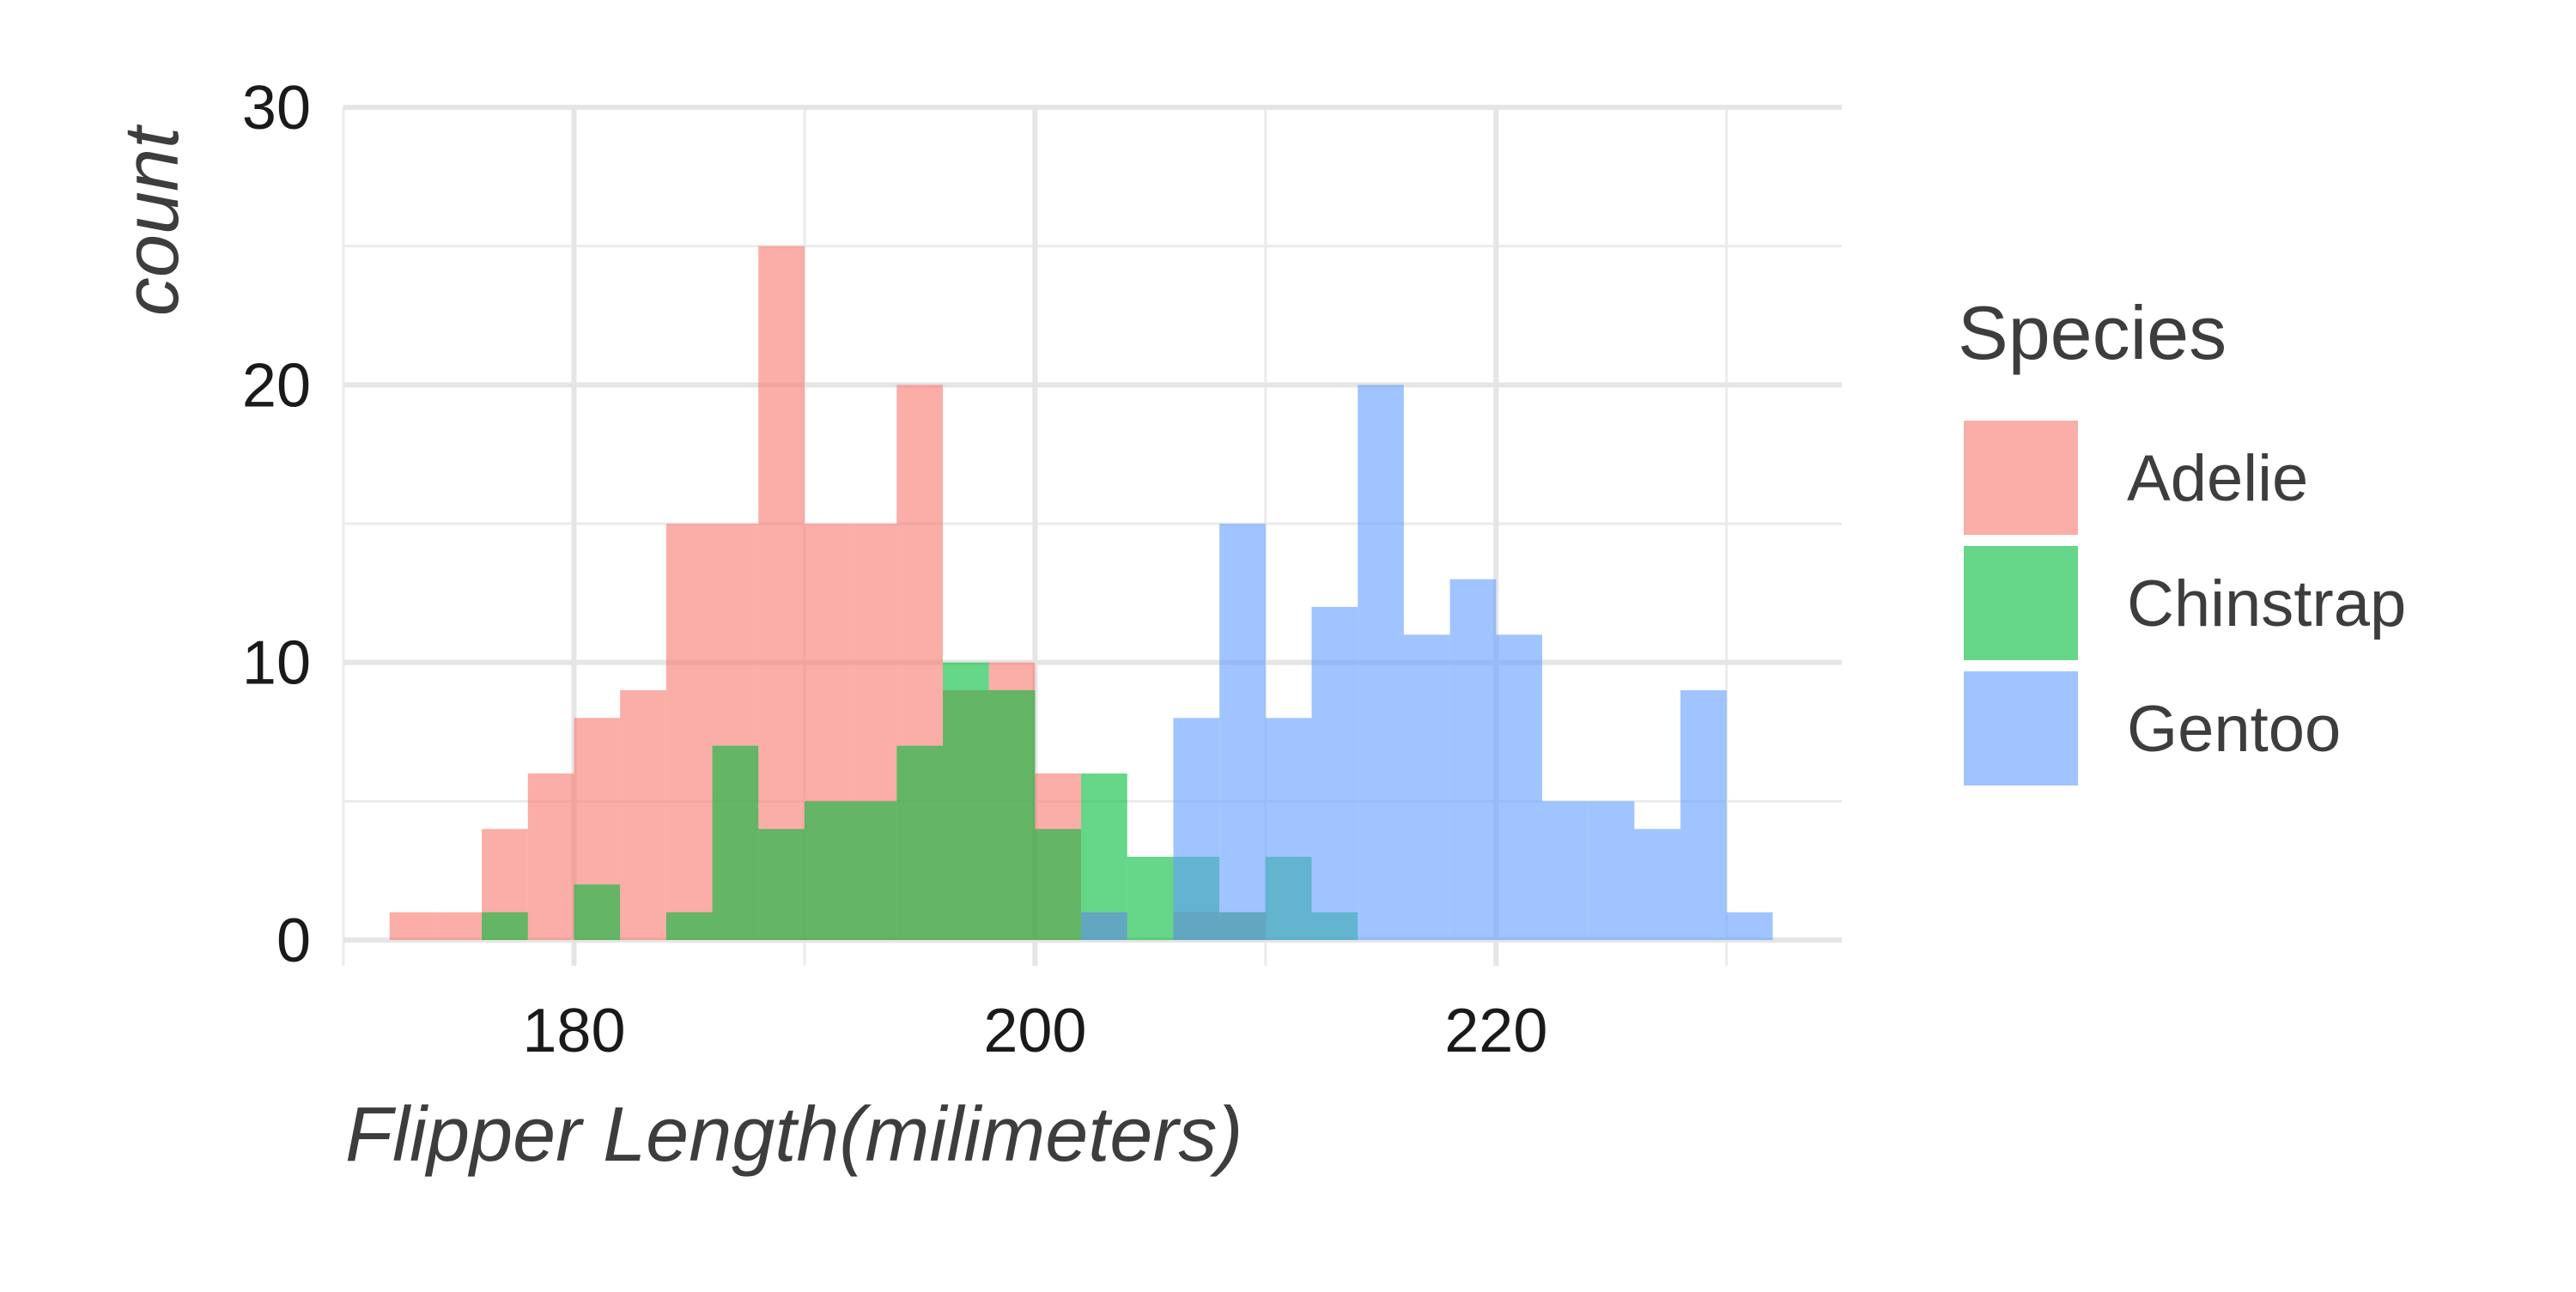  What do you see at coordinates (793, 1135) in the screenshot?
I see `x-axis-title: Flipper Length(milimeters)` at bounding box center [793, 1135].